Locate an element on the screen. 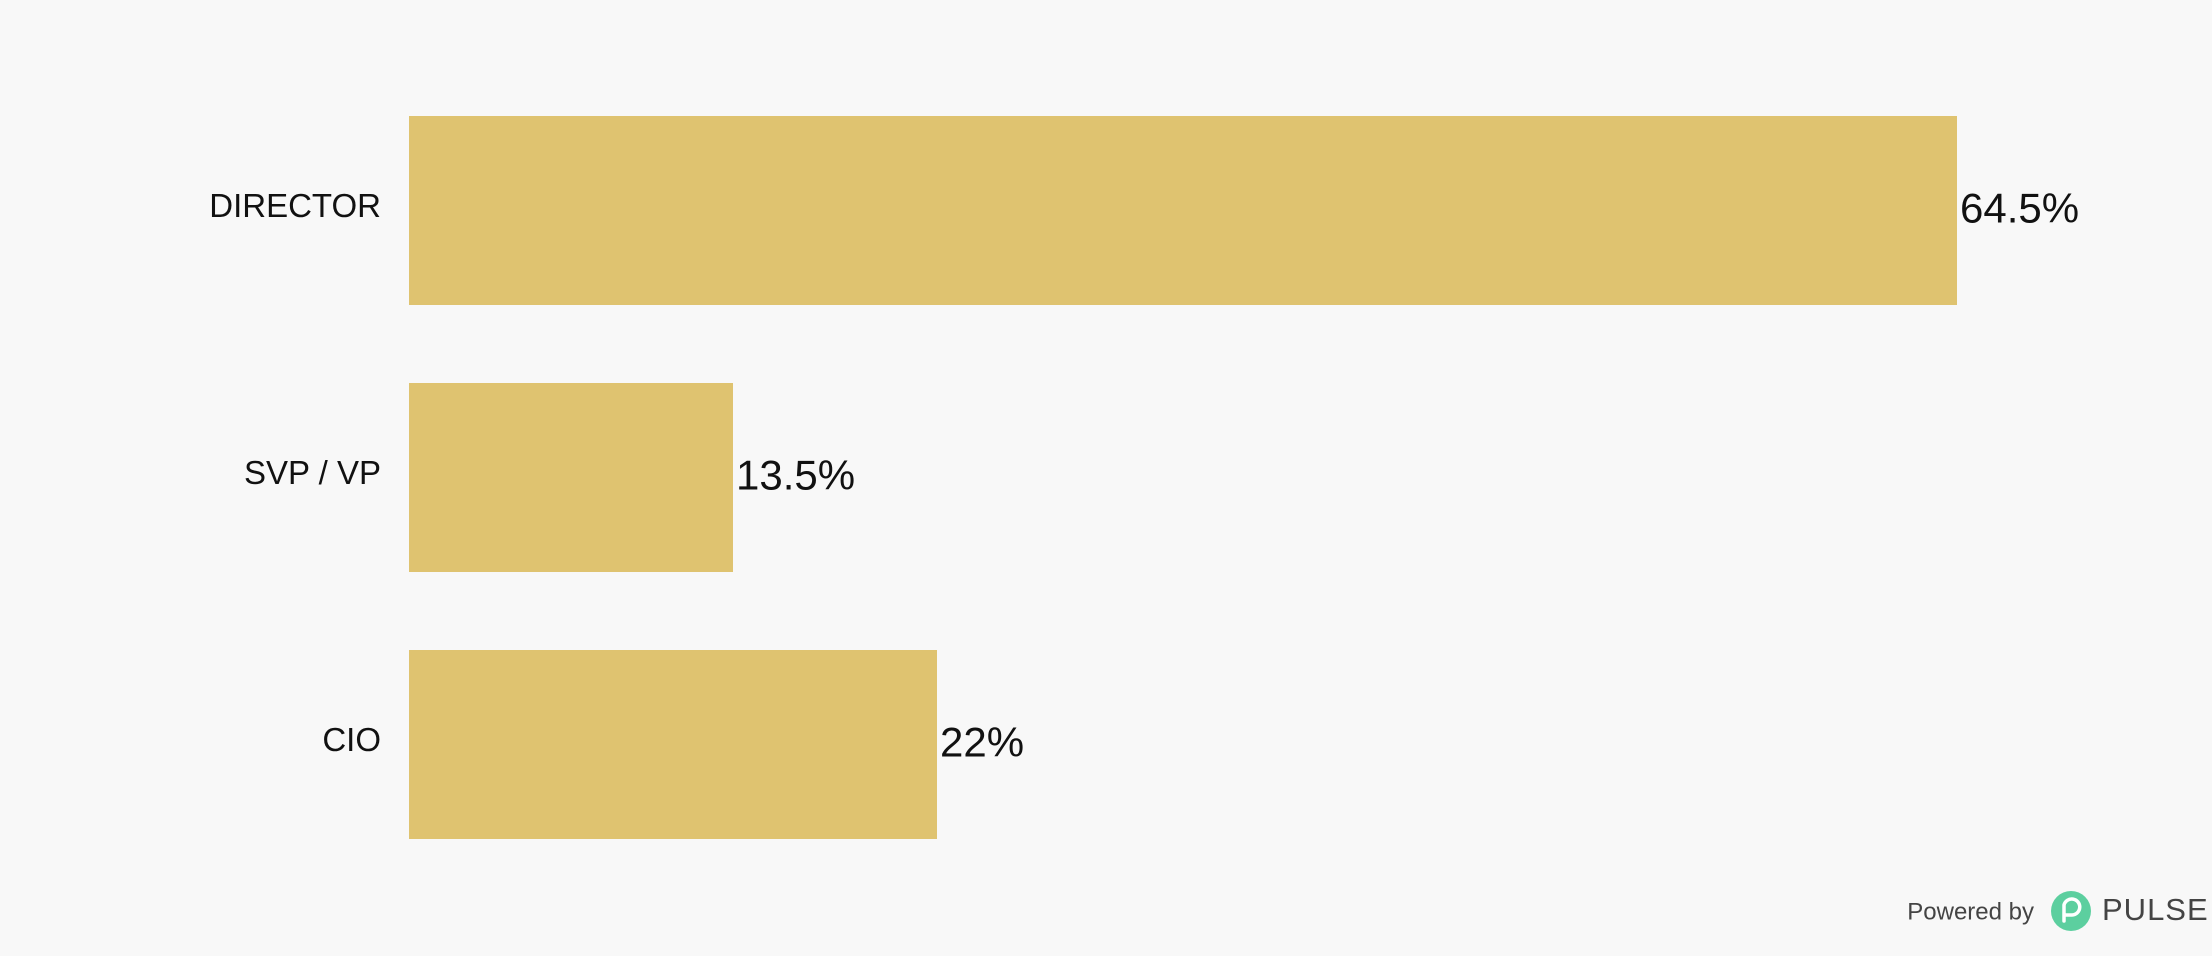 The image size is (2212, 956). value-label: 13.5% is located at coordinates (795, 475).